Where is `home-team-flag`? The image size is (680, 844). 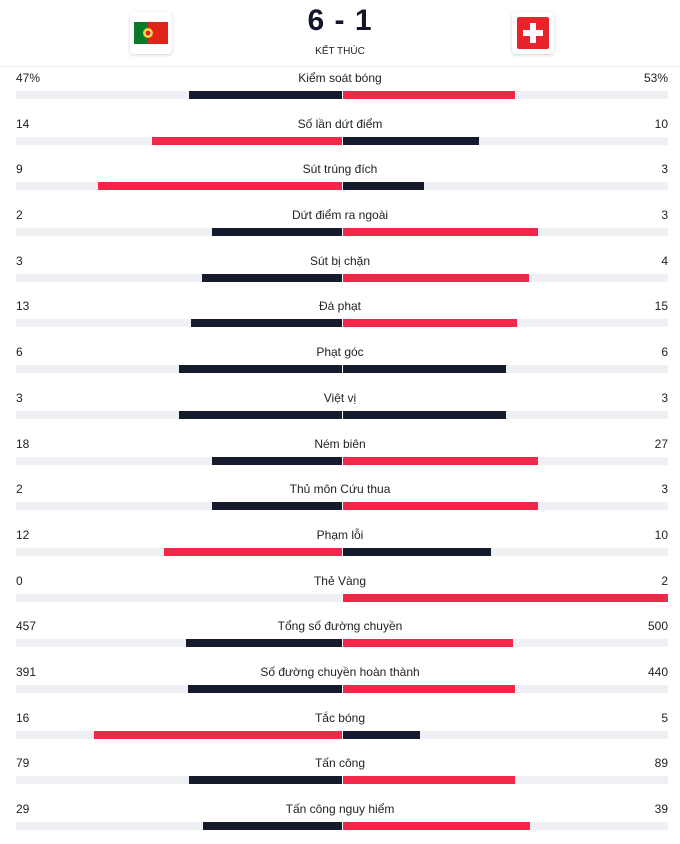
home-team-flag is located at coordinates (151, 33).